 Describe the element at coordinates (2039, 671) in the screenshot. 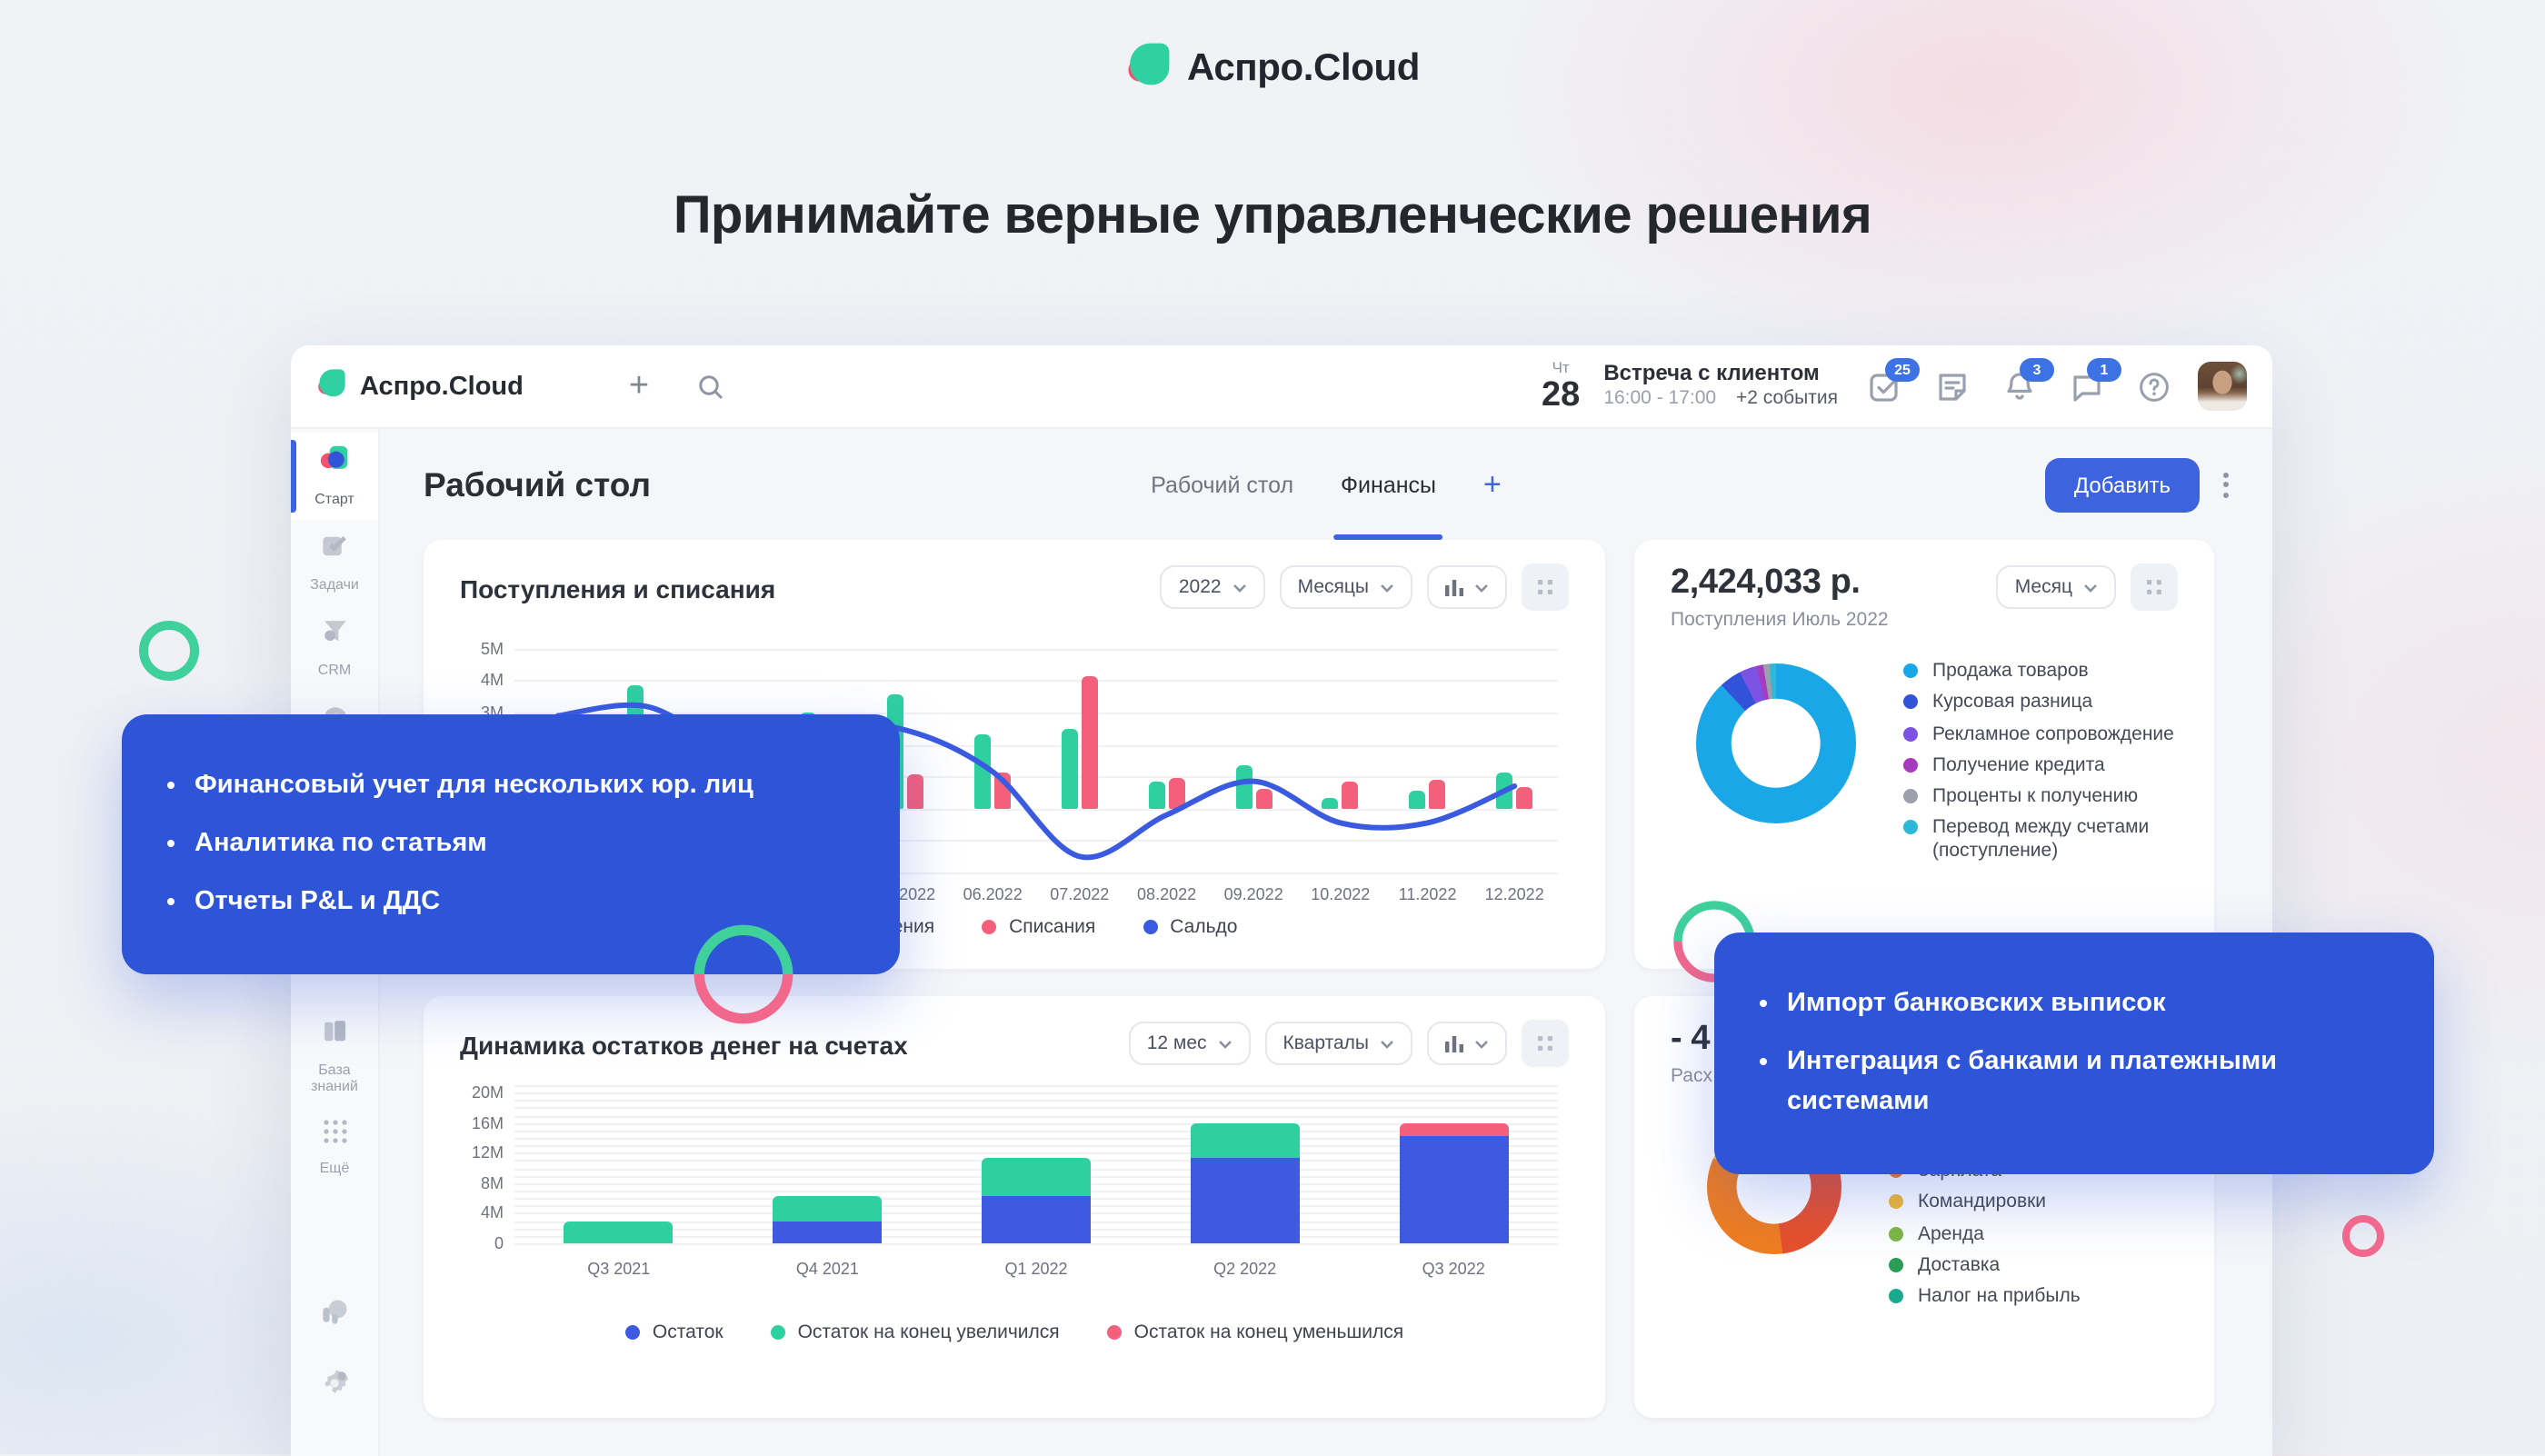

I see `legend-item: Продажа товаров` at that location.